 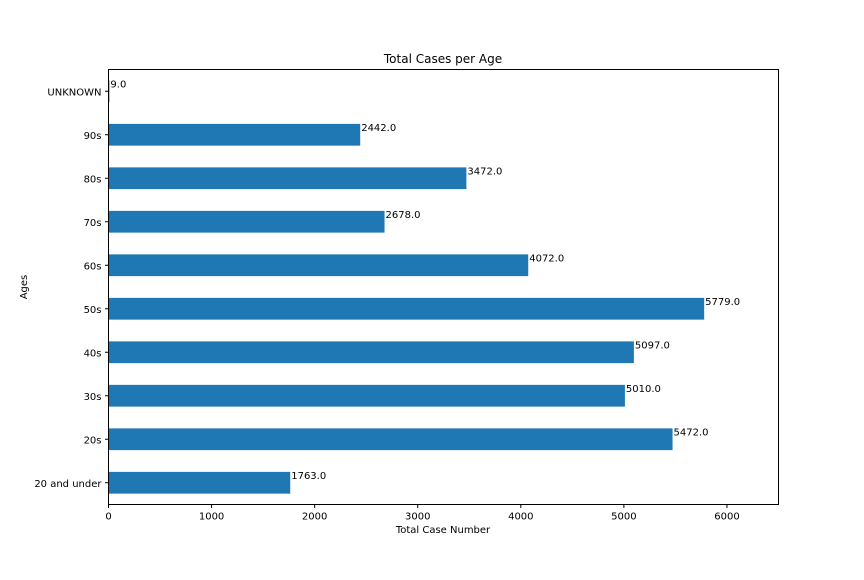 I want to click on y-tick-label: 20s, so click(x=93, y=440).